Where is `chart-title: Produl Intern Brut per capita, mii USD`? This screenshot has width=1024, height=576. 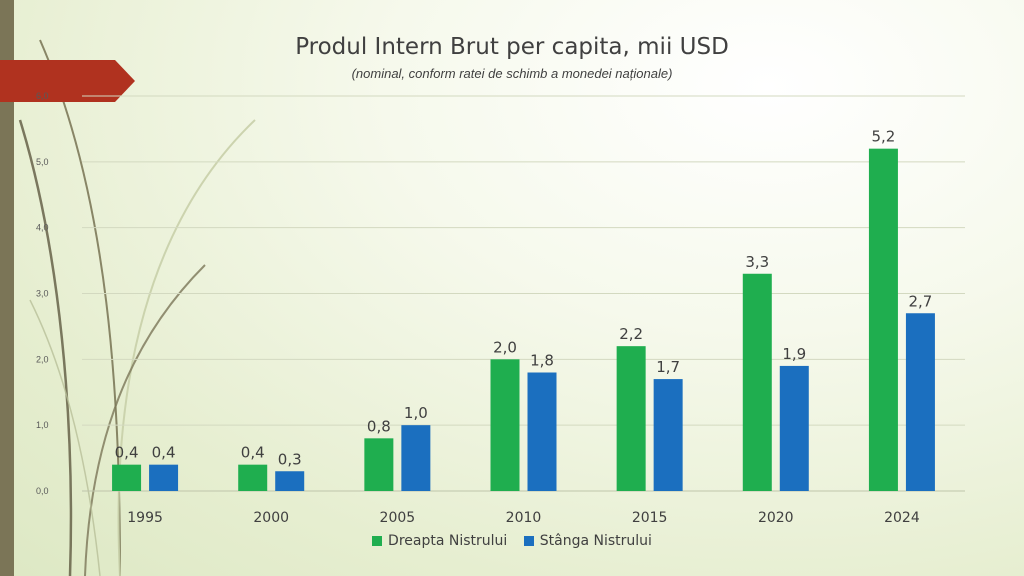 chart-title: Produl Intern Brut per capita, mii USD is located at coordinates (512, 47).